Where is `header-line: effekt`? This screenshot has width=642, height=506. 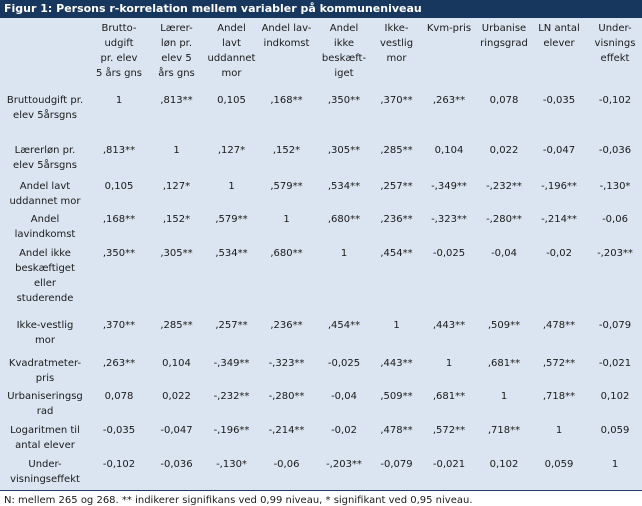
header-line: effekt is located at coordinates (615, 58).